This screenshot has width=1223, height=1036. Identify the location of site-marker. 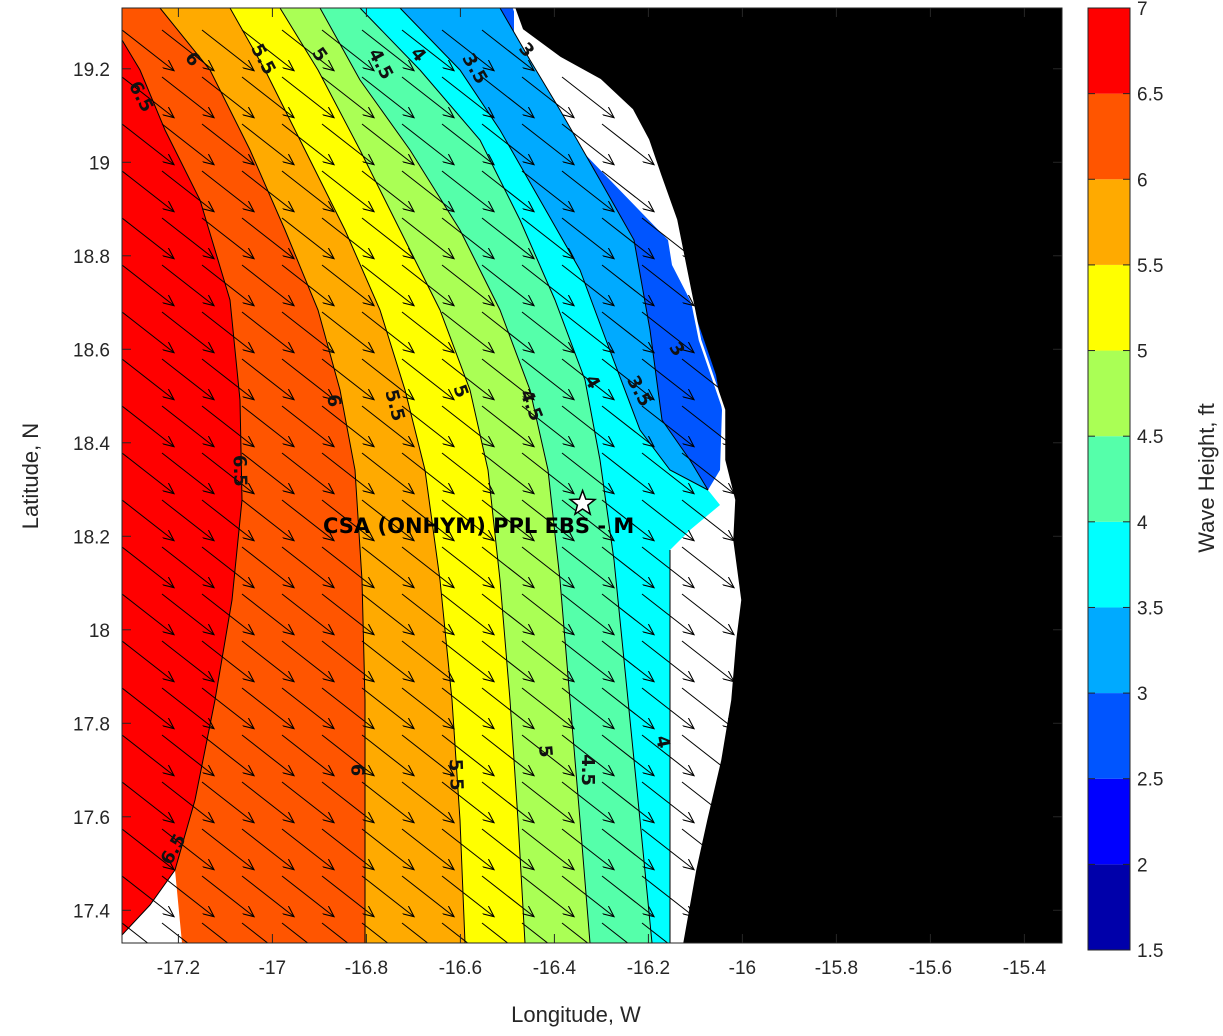
(583, 502).